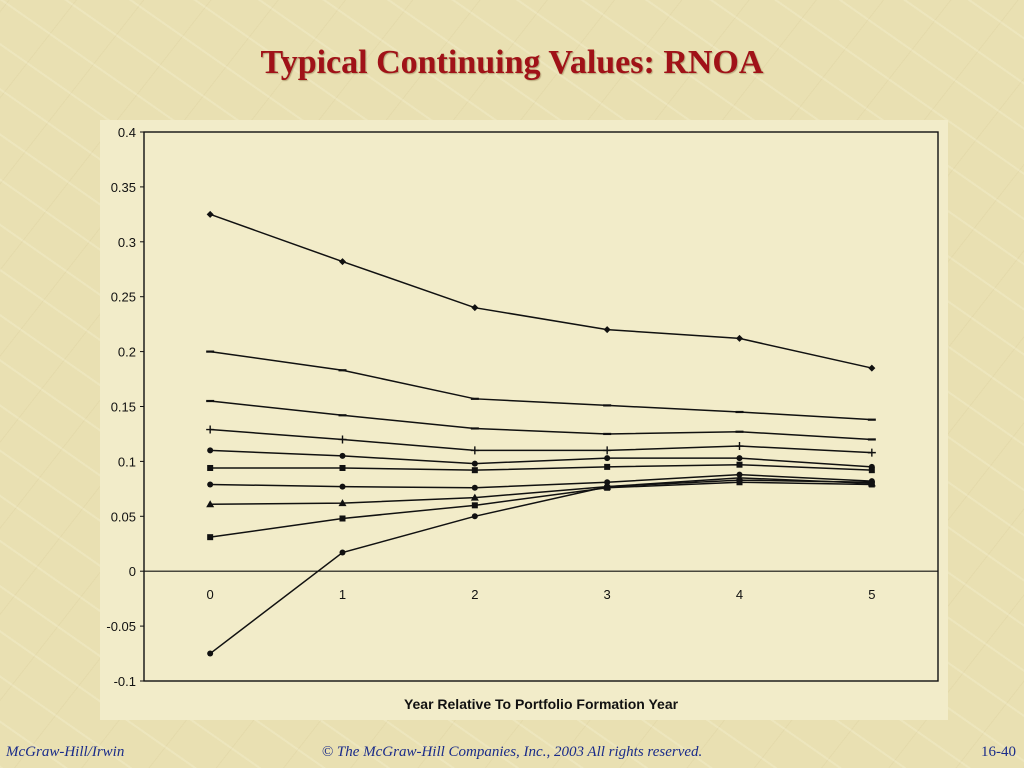 The height and width of the screenshot is (768, 1024). Describe the element at coordinates (123, 187) in the screenshot. I see `y-tick-label: 0.35` at that location.